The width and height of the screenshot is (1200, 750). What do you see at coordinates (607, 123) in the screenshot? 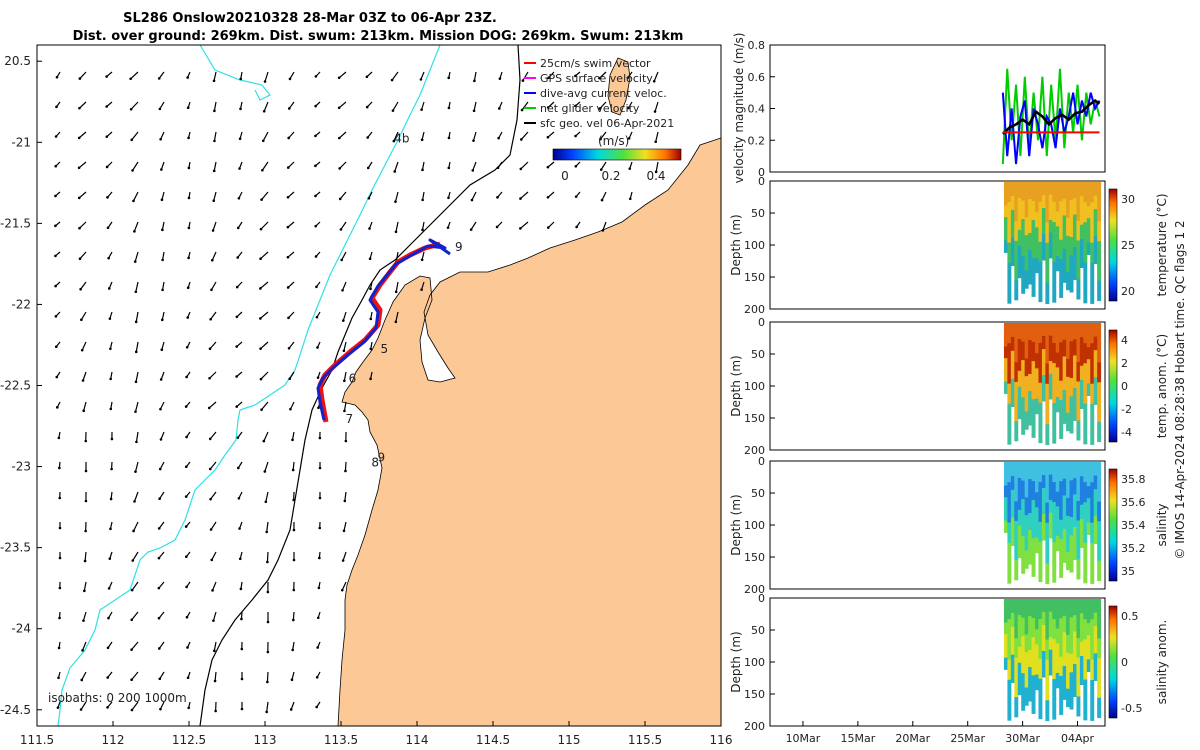
I see `legend-sfc-geo-label: sfc geo. vel 06-Apr-2021` at bounding box center [607, 123].